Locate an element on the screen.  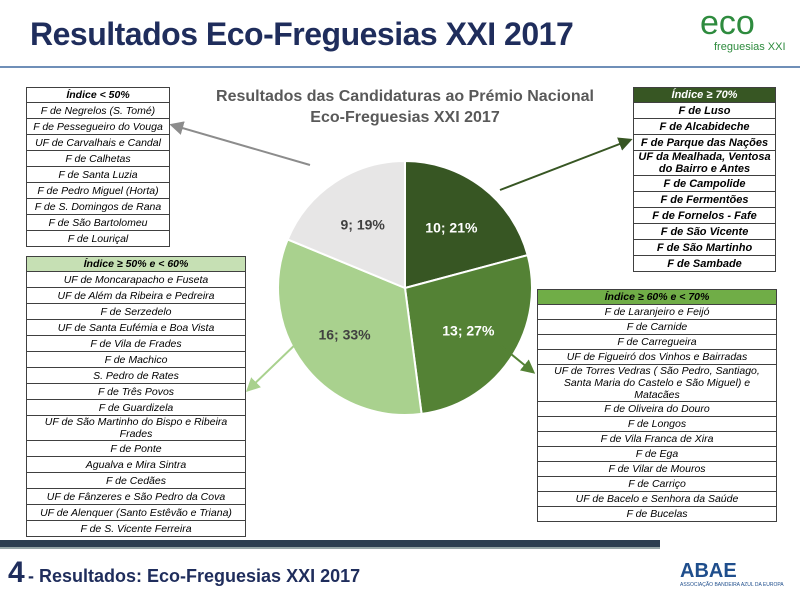
table-cell: UF de Santa Eufémia e Boa Vista is located at coordinates (136, 327).